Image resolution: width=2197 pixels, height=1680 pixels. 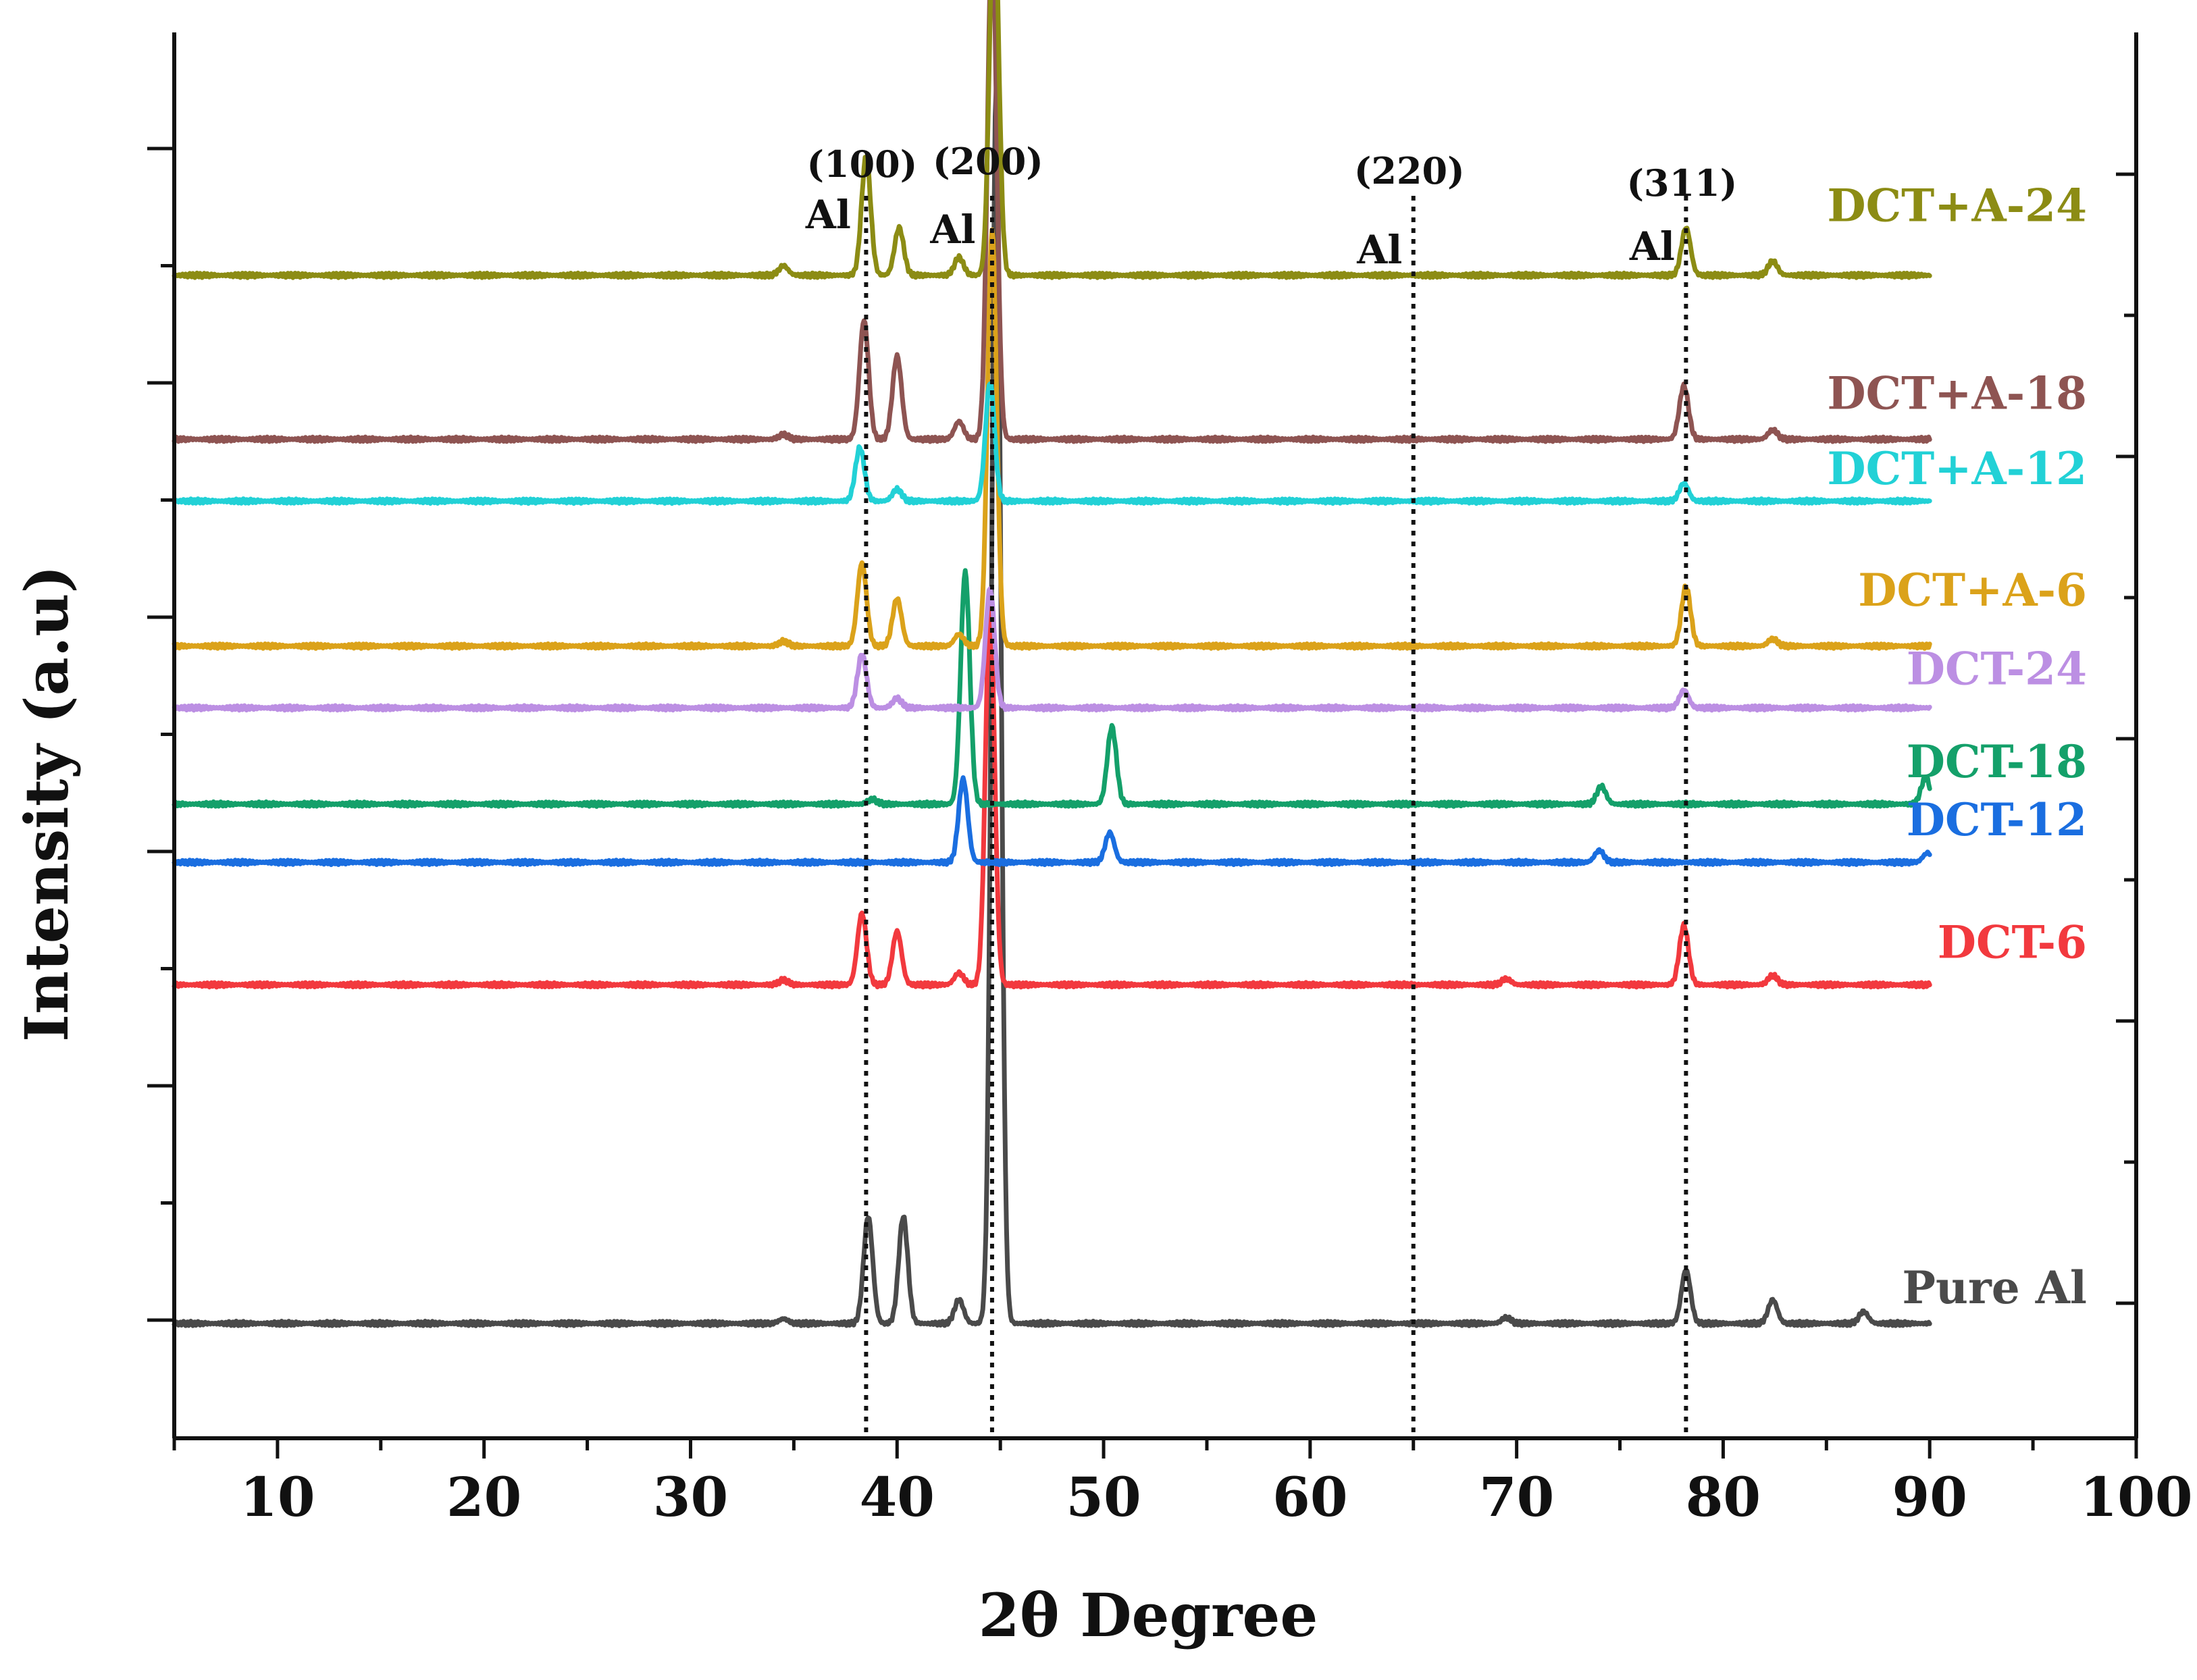 What do you see at coordinates (2136, 1497) in the screenshot?
I see `x-tick-label: 100` at bounding box center [2136, 1497].